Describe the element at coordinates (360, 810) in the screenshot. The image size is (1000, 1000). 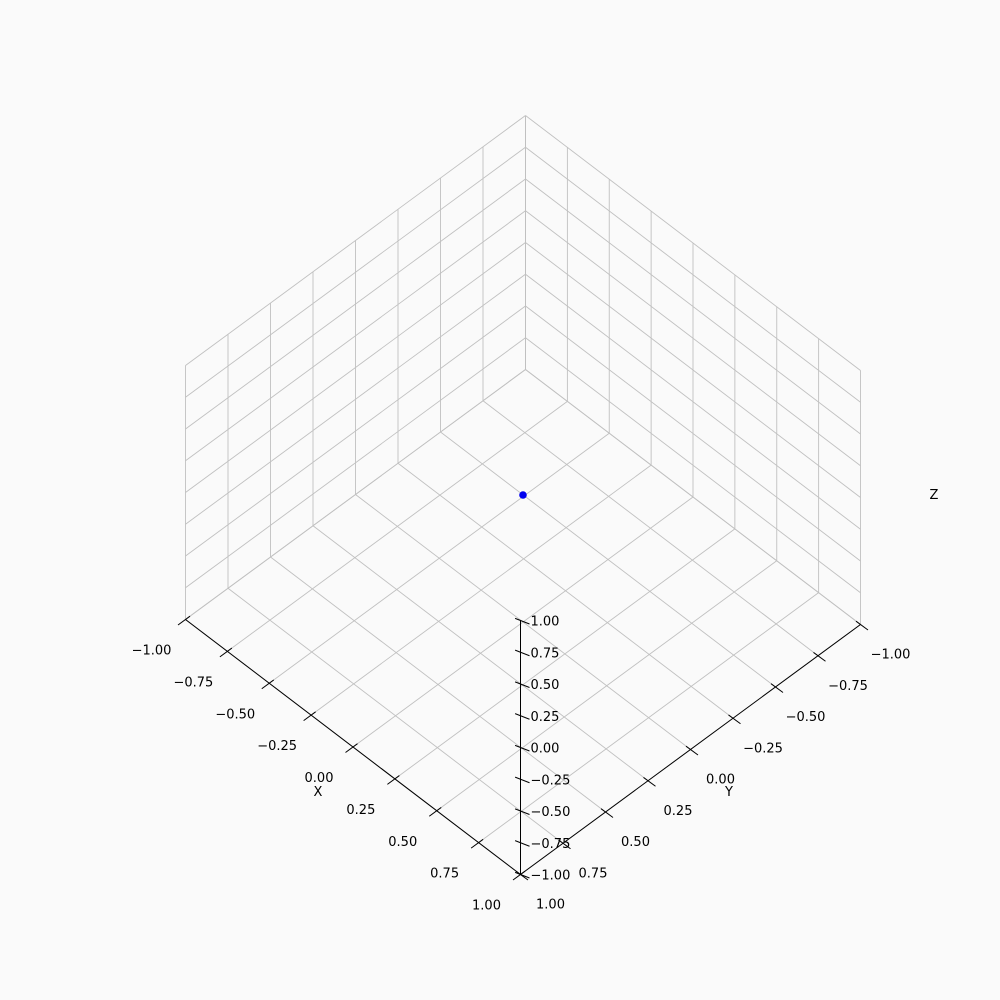
I see `x-tick-label: 0.25` at that location.